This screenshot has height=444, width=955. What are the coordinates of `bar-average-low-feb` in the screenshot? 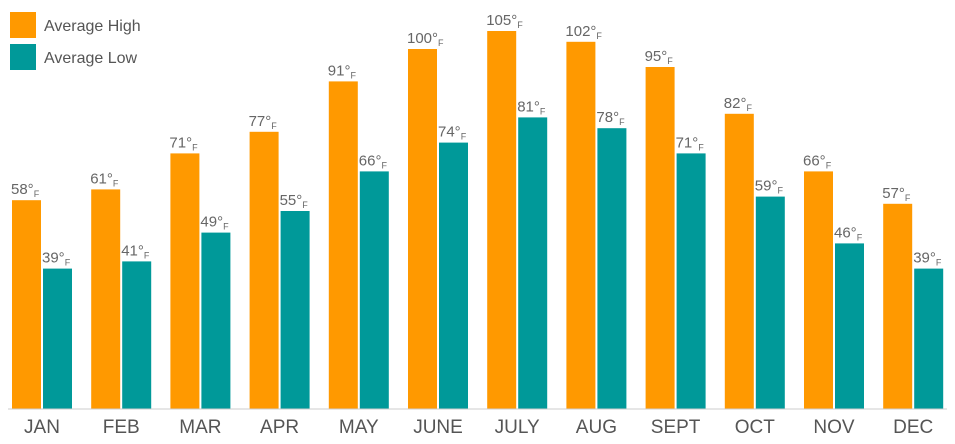 It's located at (137, 335).